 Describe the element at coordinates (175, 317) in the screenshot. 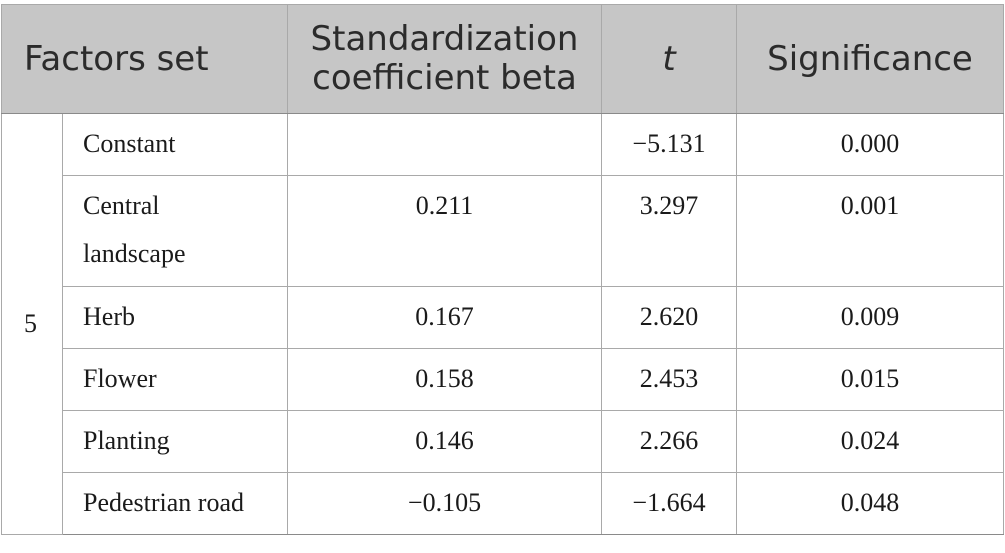

I see `factor-cell: Herb` at that location.